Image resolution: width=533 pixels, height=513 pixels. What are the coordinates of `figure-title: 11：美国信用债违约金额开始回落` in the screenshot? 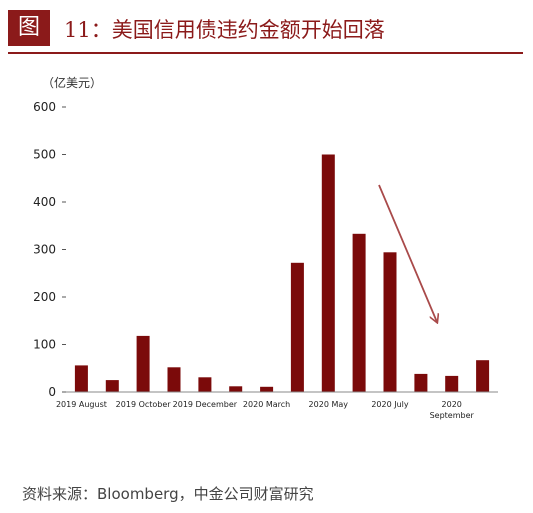 It's located at (224, 30).